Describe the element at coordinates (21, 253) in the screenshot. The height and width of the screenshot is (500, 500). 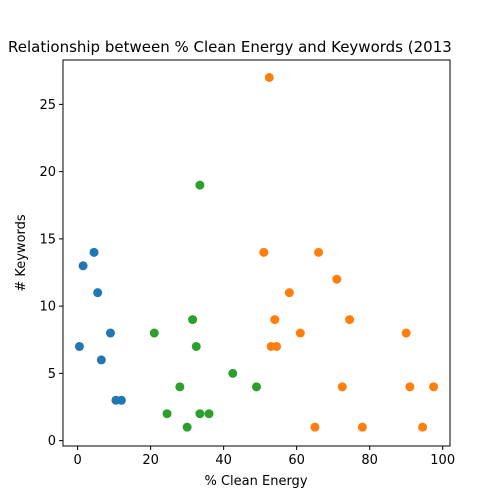
I see `y-axis-label: # Keywords` at that location.